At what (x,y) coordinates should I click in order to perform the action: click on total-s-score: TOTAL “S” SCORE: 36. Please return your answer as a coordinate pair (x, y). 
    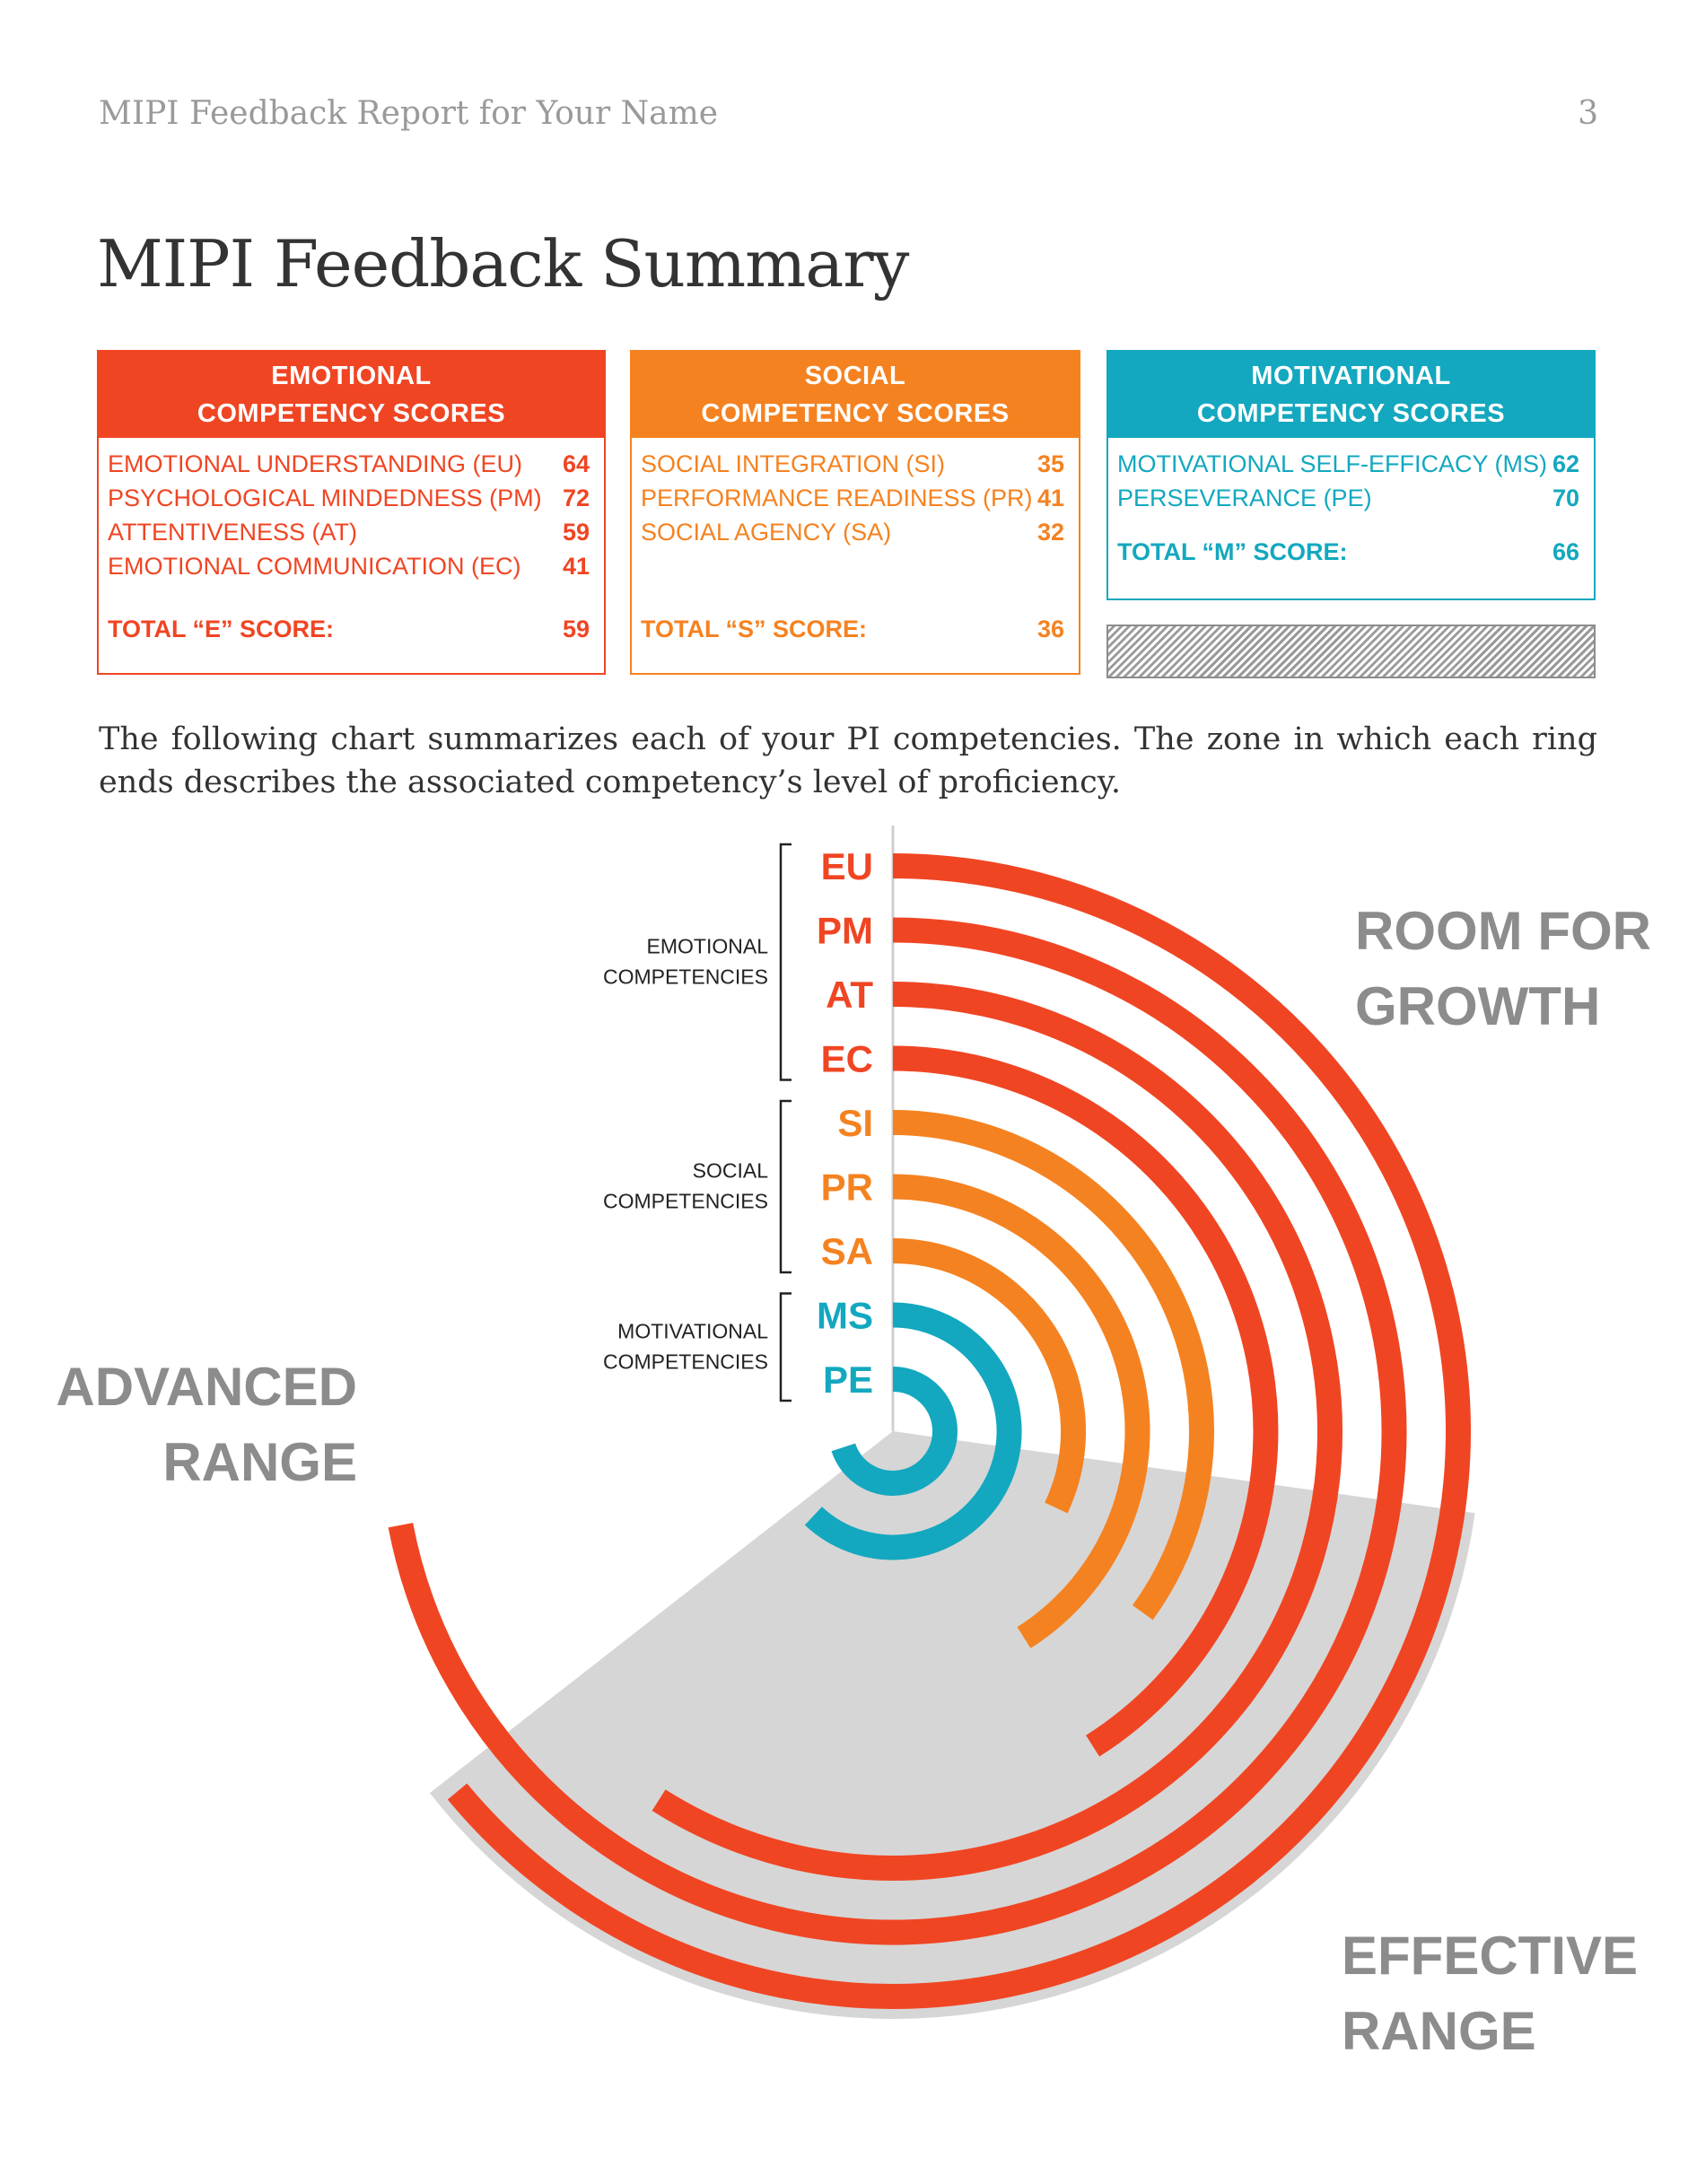
    Looking at the image, I should click on (852, 630).